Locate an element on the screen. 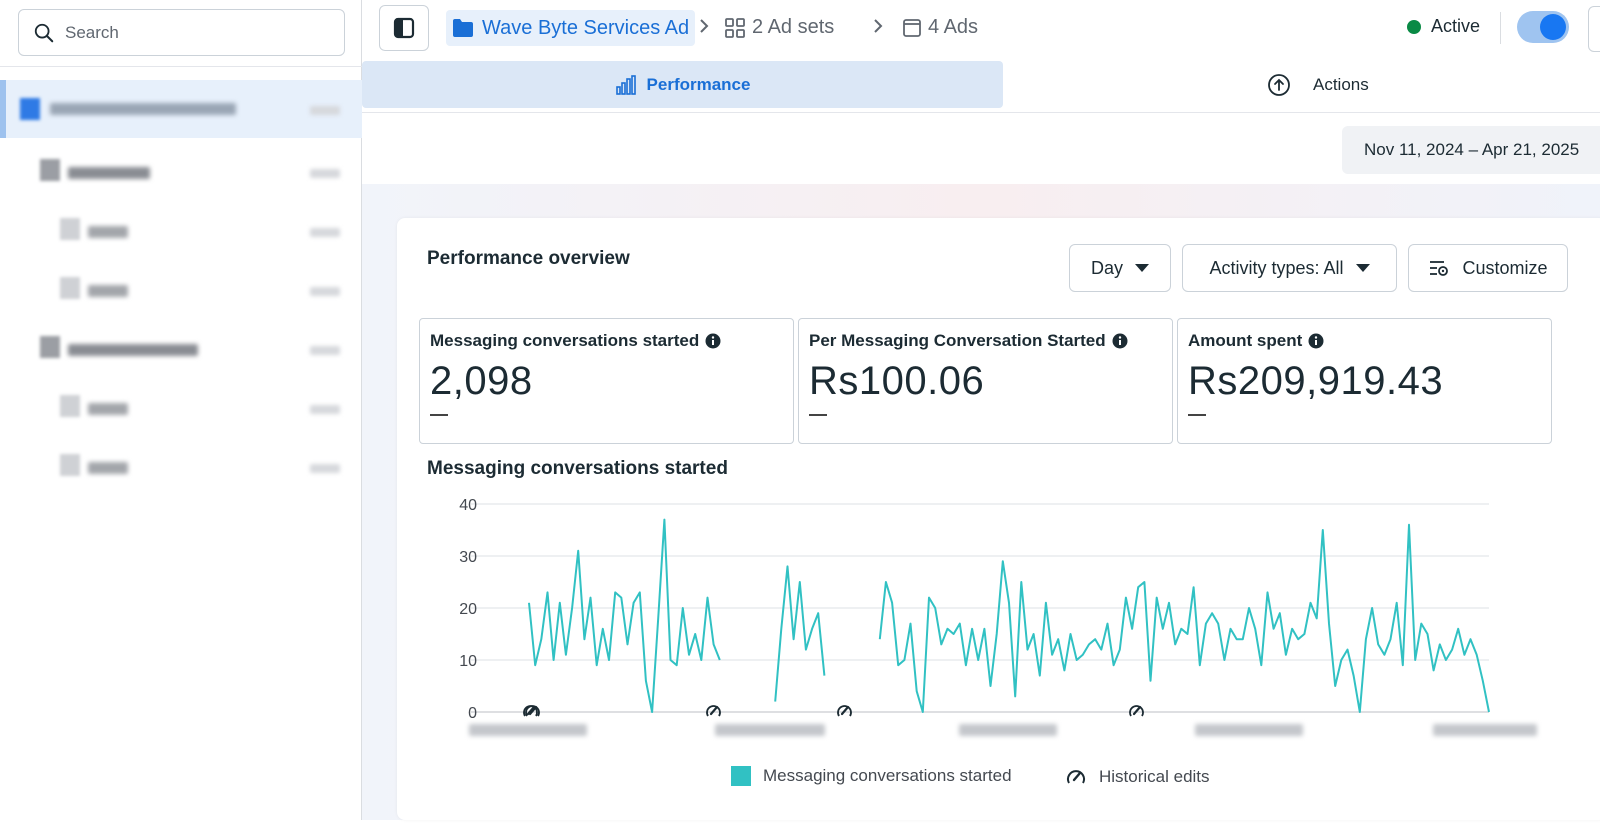  metric-value: Rs100.06 is located at coordinates (897, 381).